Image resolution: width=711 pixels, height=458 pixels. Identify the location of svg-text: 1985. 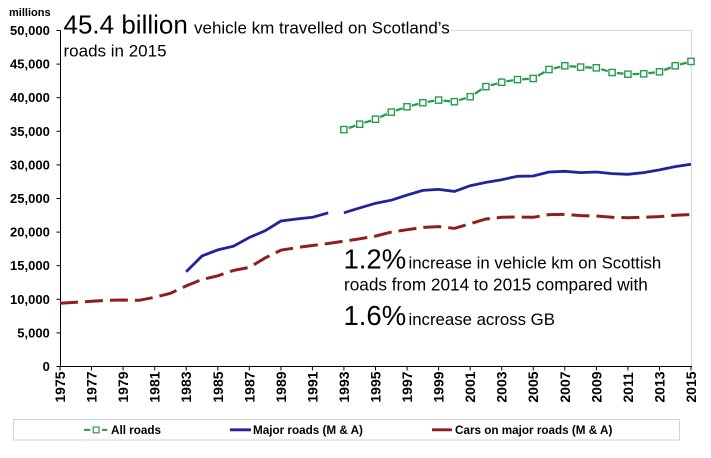
(218, 386).